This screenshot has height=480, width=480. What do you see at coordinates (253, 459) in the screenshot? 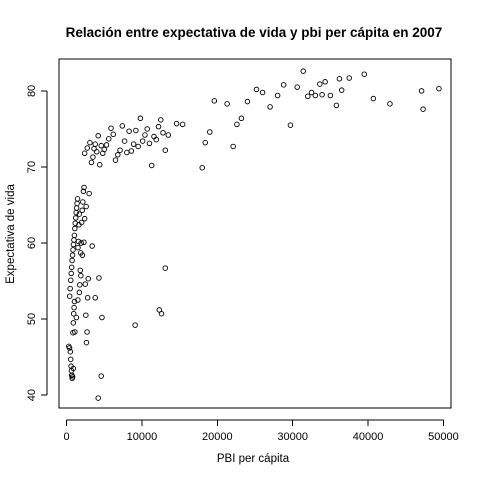
I see `x-axis-label: PBI per cápita` at bounding box center [253, 459].